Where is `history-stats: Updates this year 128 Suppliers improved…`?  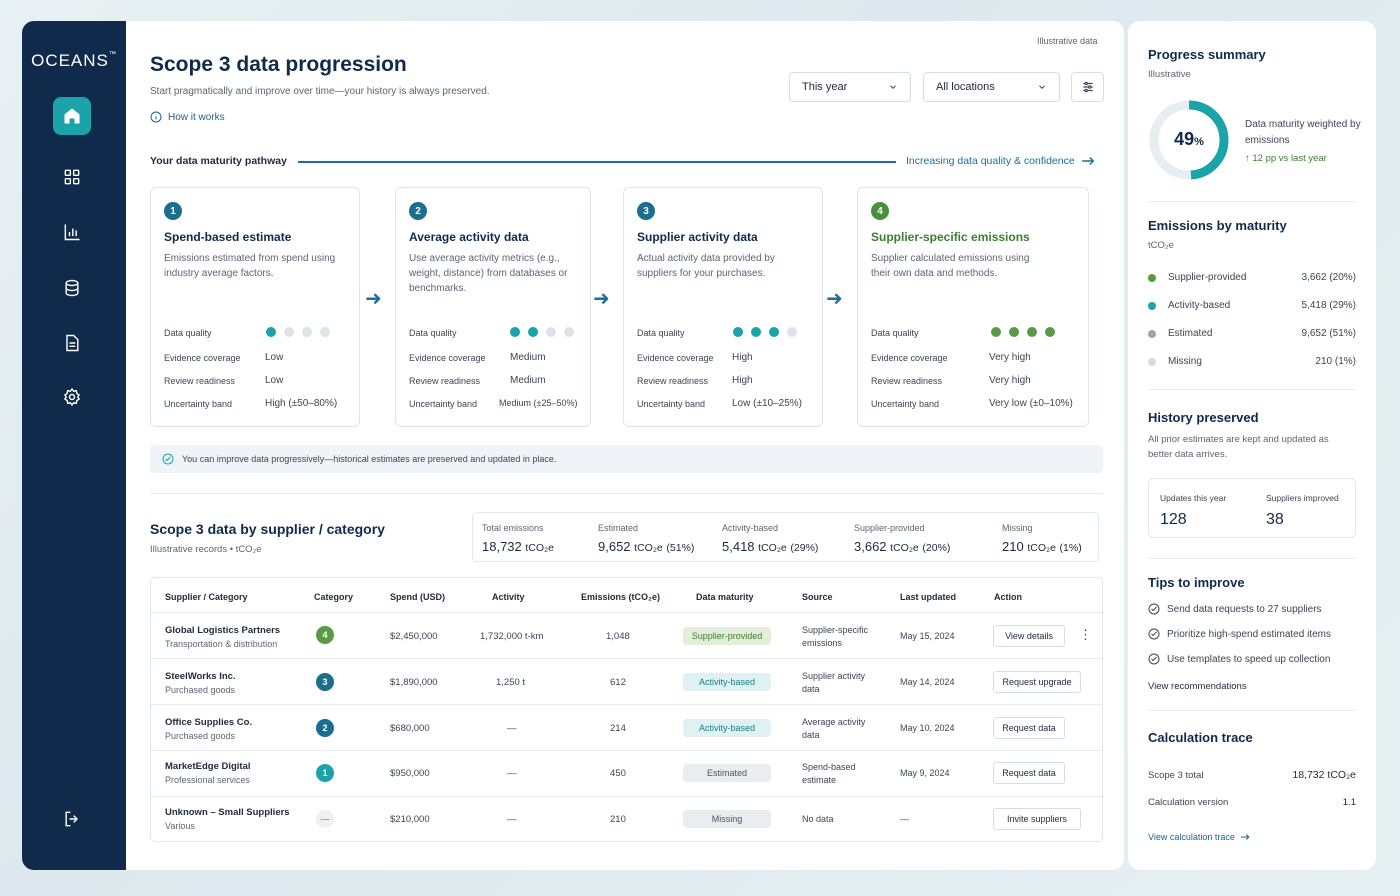 history-stats: Updates this year 128 Suppliers improved… is located at coordinates (1252, 508).